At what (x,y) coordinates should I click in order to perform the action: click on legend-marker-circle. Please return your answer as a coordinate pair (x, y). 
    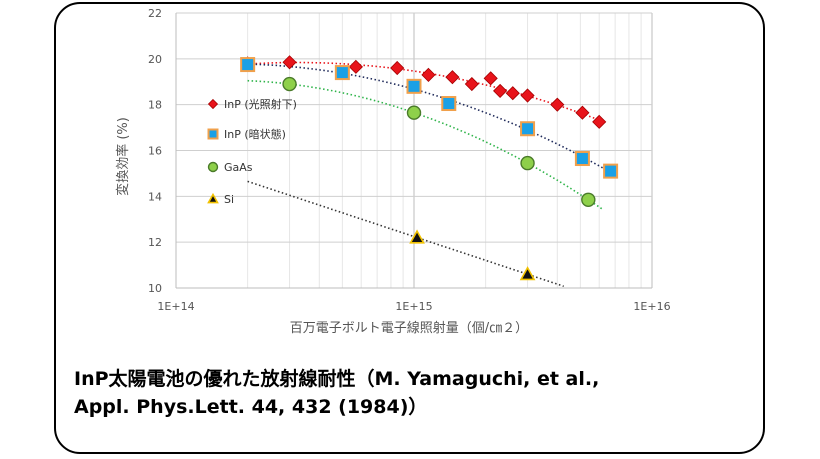
    Looking at the image, I should click on (213, 167).